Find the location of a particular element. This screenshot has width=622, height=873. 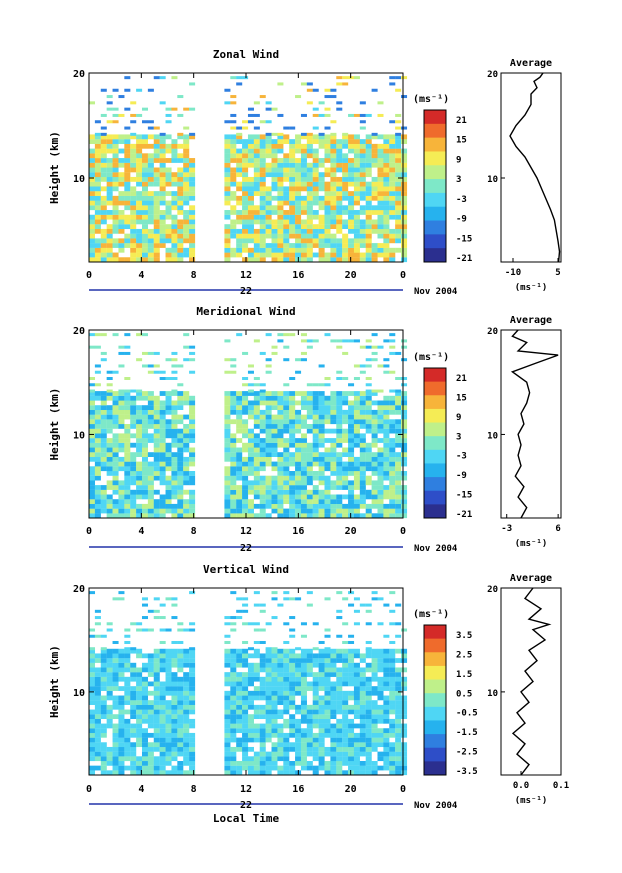

colorbar-tick-label: -0.5 is located at coordinates (467, 714).